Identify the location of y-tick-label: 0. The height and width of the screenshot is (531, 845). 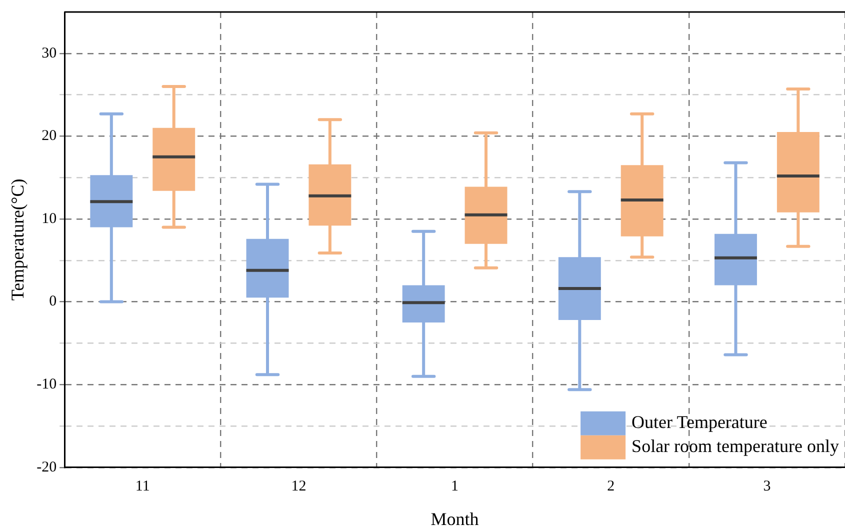
(53, 302).